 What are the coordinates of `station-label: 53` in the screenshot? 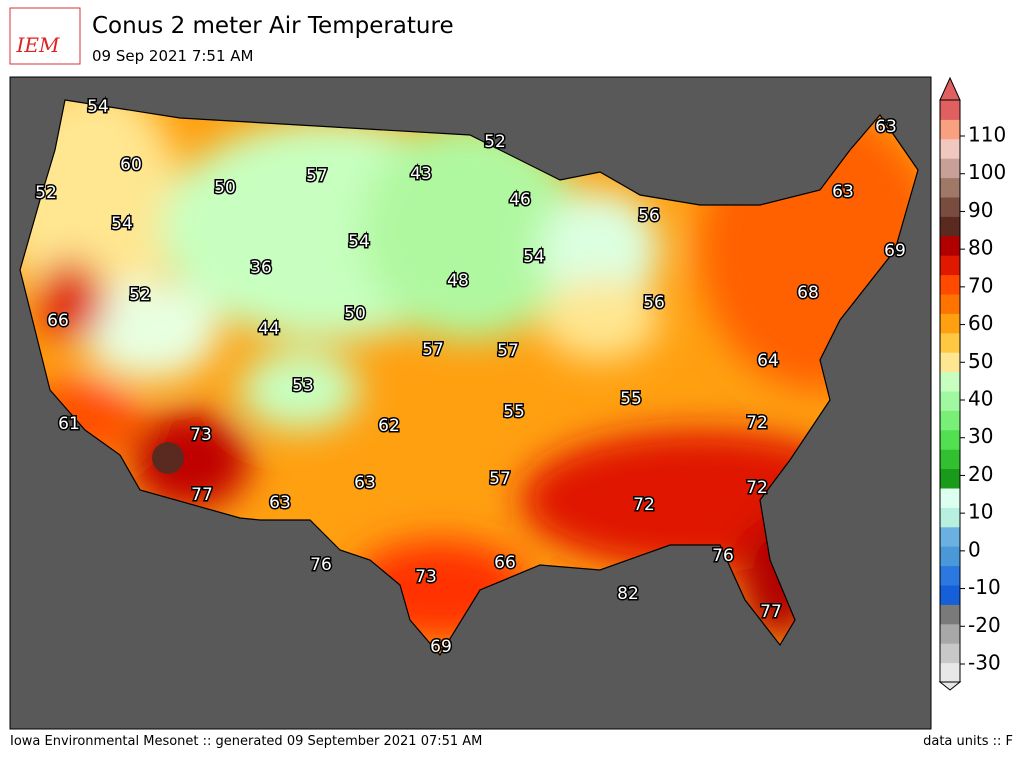 It's located at (303, 386).